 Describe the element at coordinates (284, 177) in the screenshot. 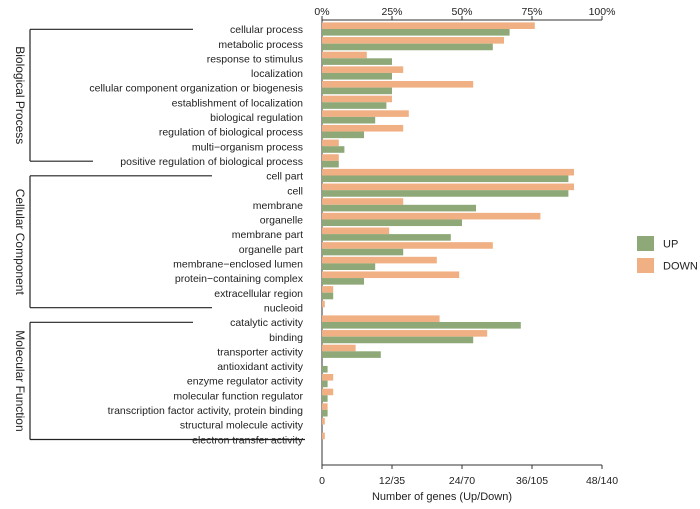

I see `category-label: cell part` at that location.